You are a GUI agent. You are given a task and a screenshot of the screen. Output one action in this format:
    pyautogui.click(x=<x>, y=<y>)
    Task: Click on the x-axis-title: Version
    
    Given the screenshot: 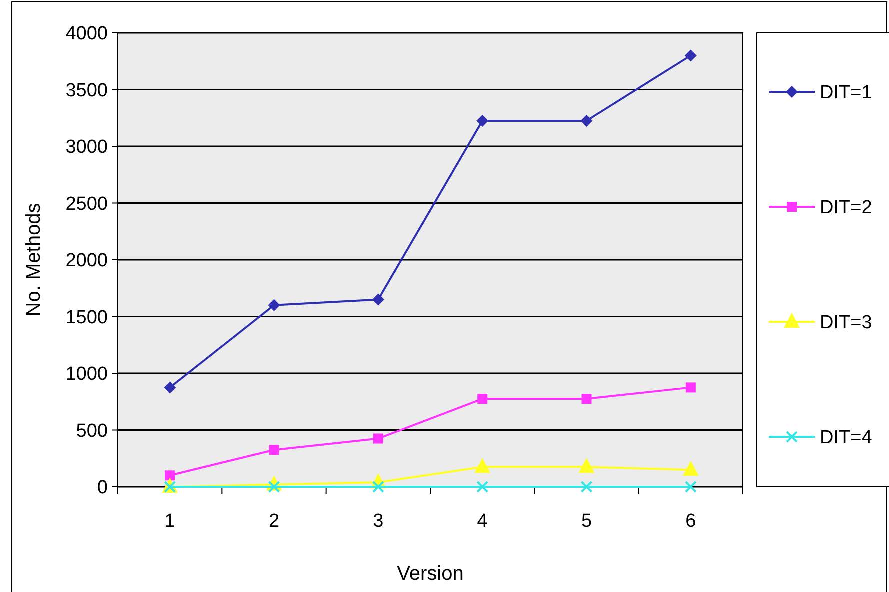 What is the action you would take?
    pyautogui.click(x=430, y=574)
    